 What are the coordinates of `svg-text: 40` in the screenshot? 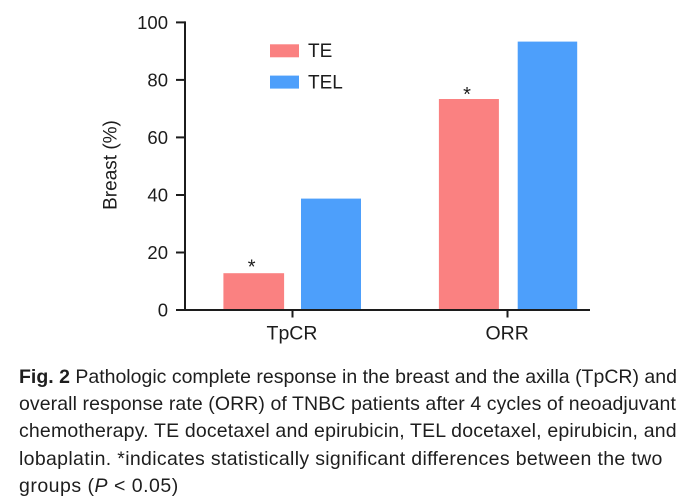 It's located at (157, 195).